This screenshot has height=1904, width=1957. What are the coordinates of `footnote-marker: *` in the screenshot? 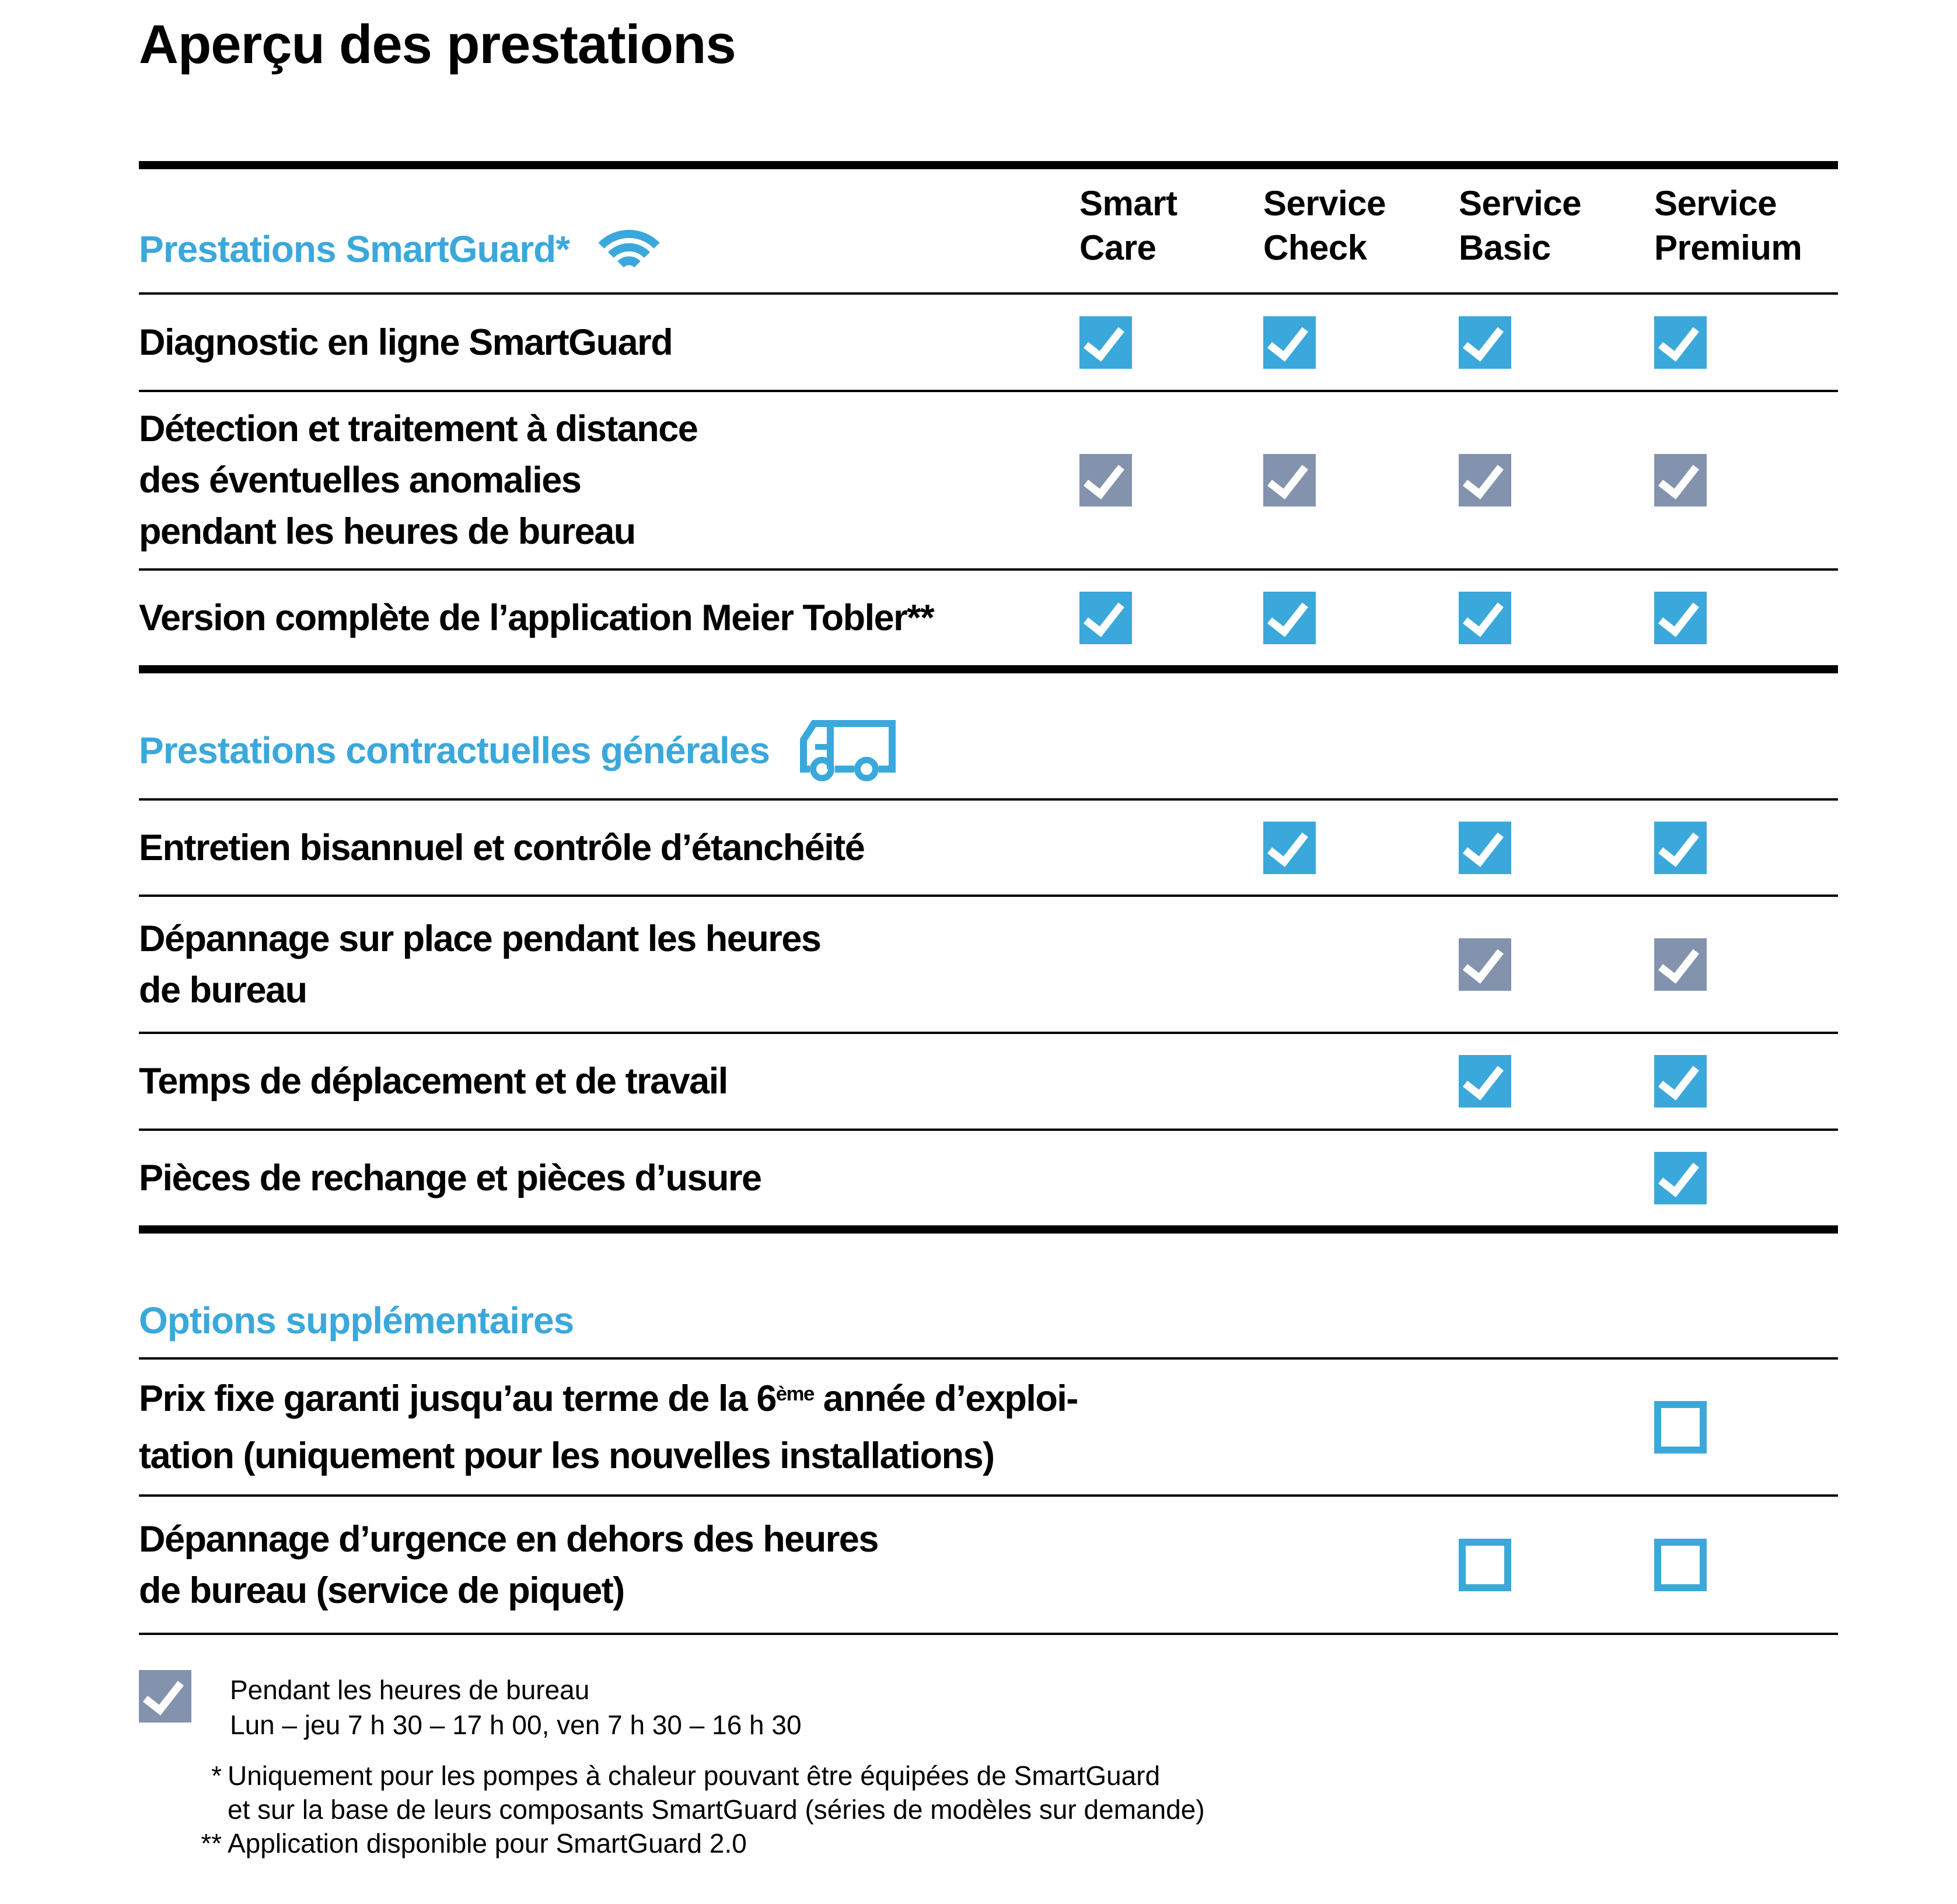 It's located at (216, 1775).